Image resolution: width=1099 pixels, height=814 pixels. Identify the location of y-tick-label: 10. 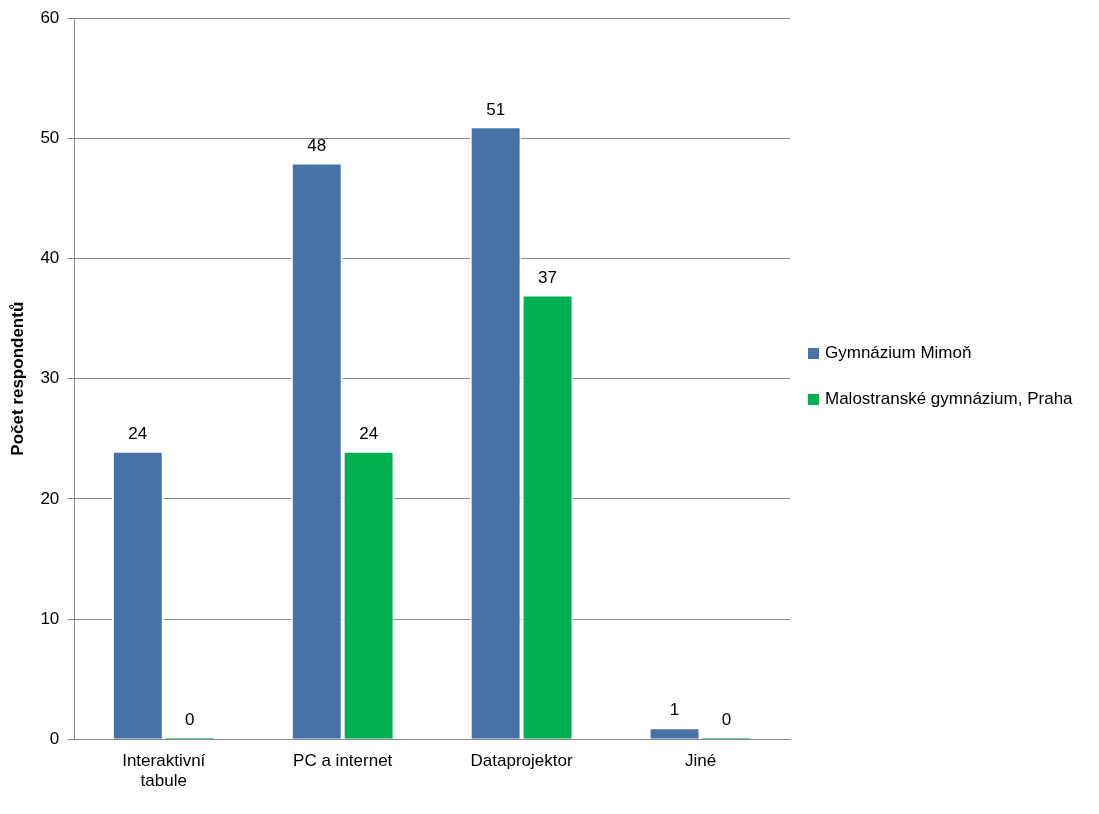
(50, 618).